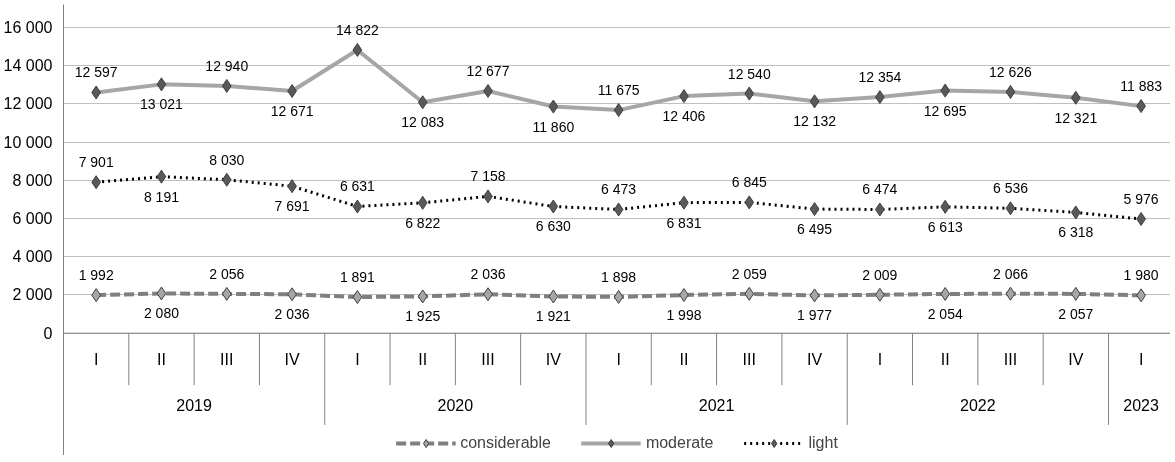 Image resolution: width=1175 pixels, height=462 pixels. Describe the element at coordinates (618, 90) in the screenshot. I see `data-label: 11 675` at that location.